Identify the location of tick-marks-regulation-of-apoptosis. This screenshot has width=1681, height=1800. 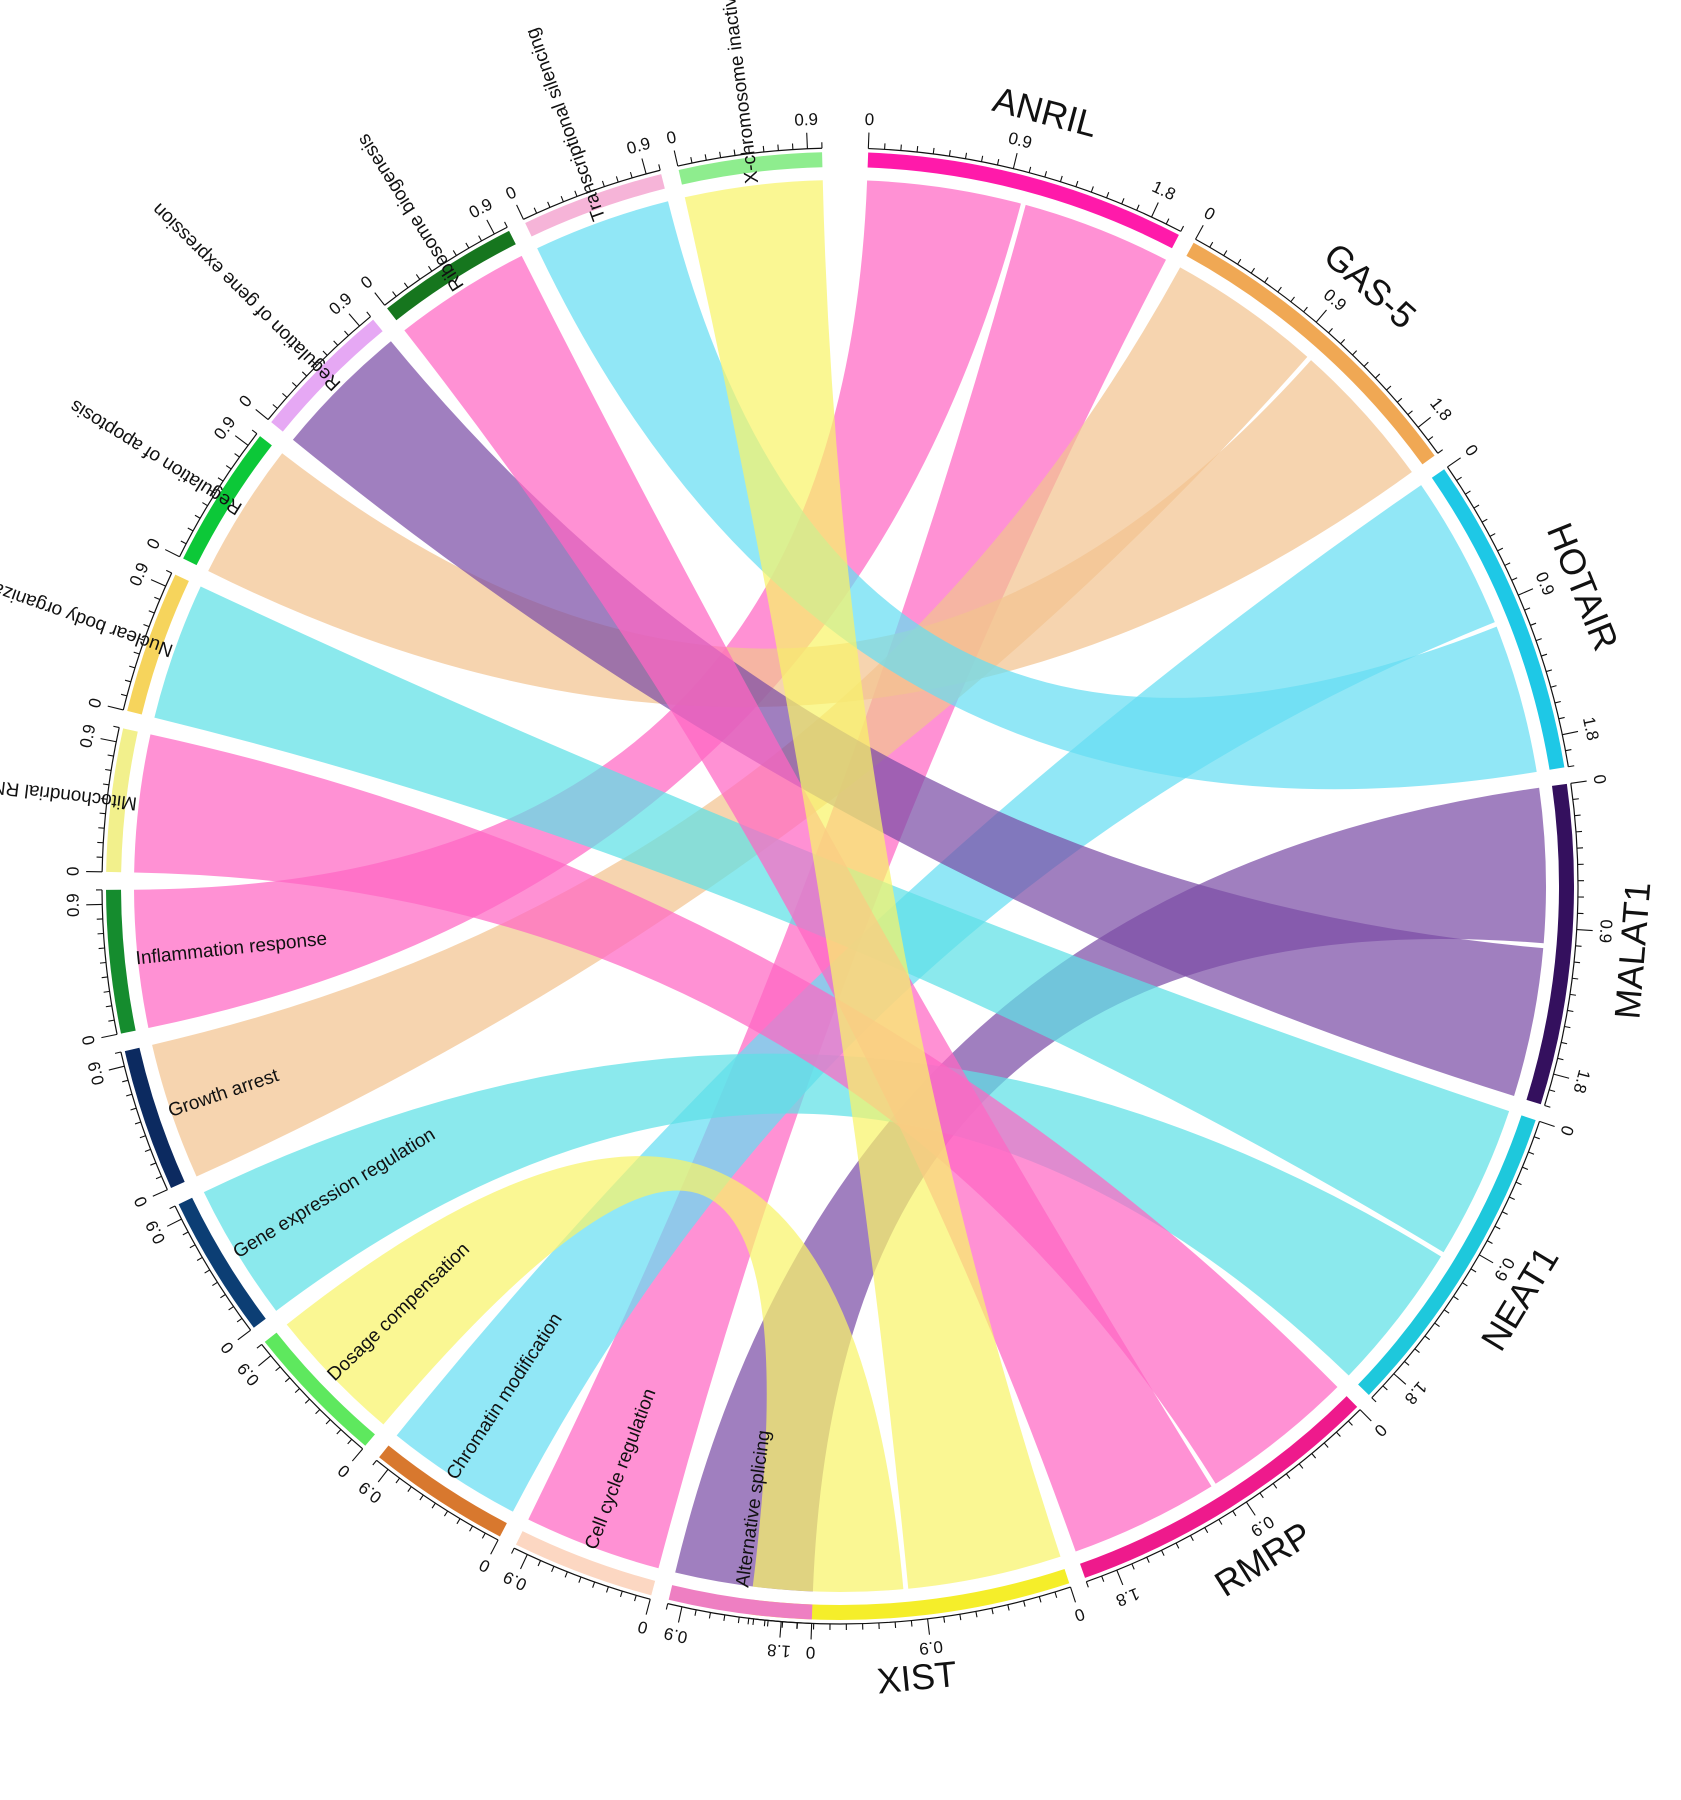
(211, 493).